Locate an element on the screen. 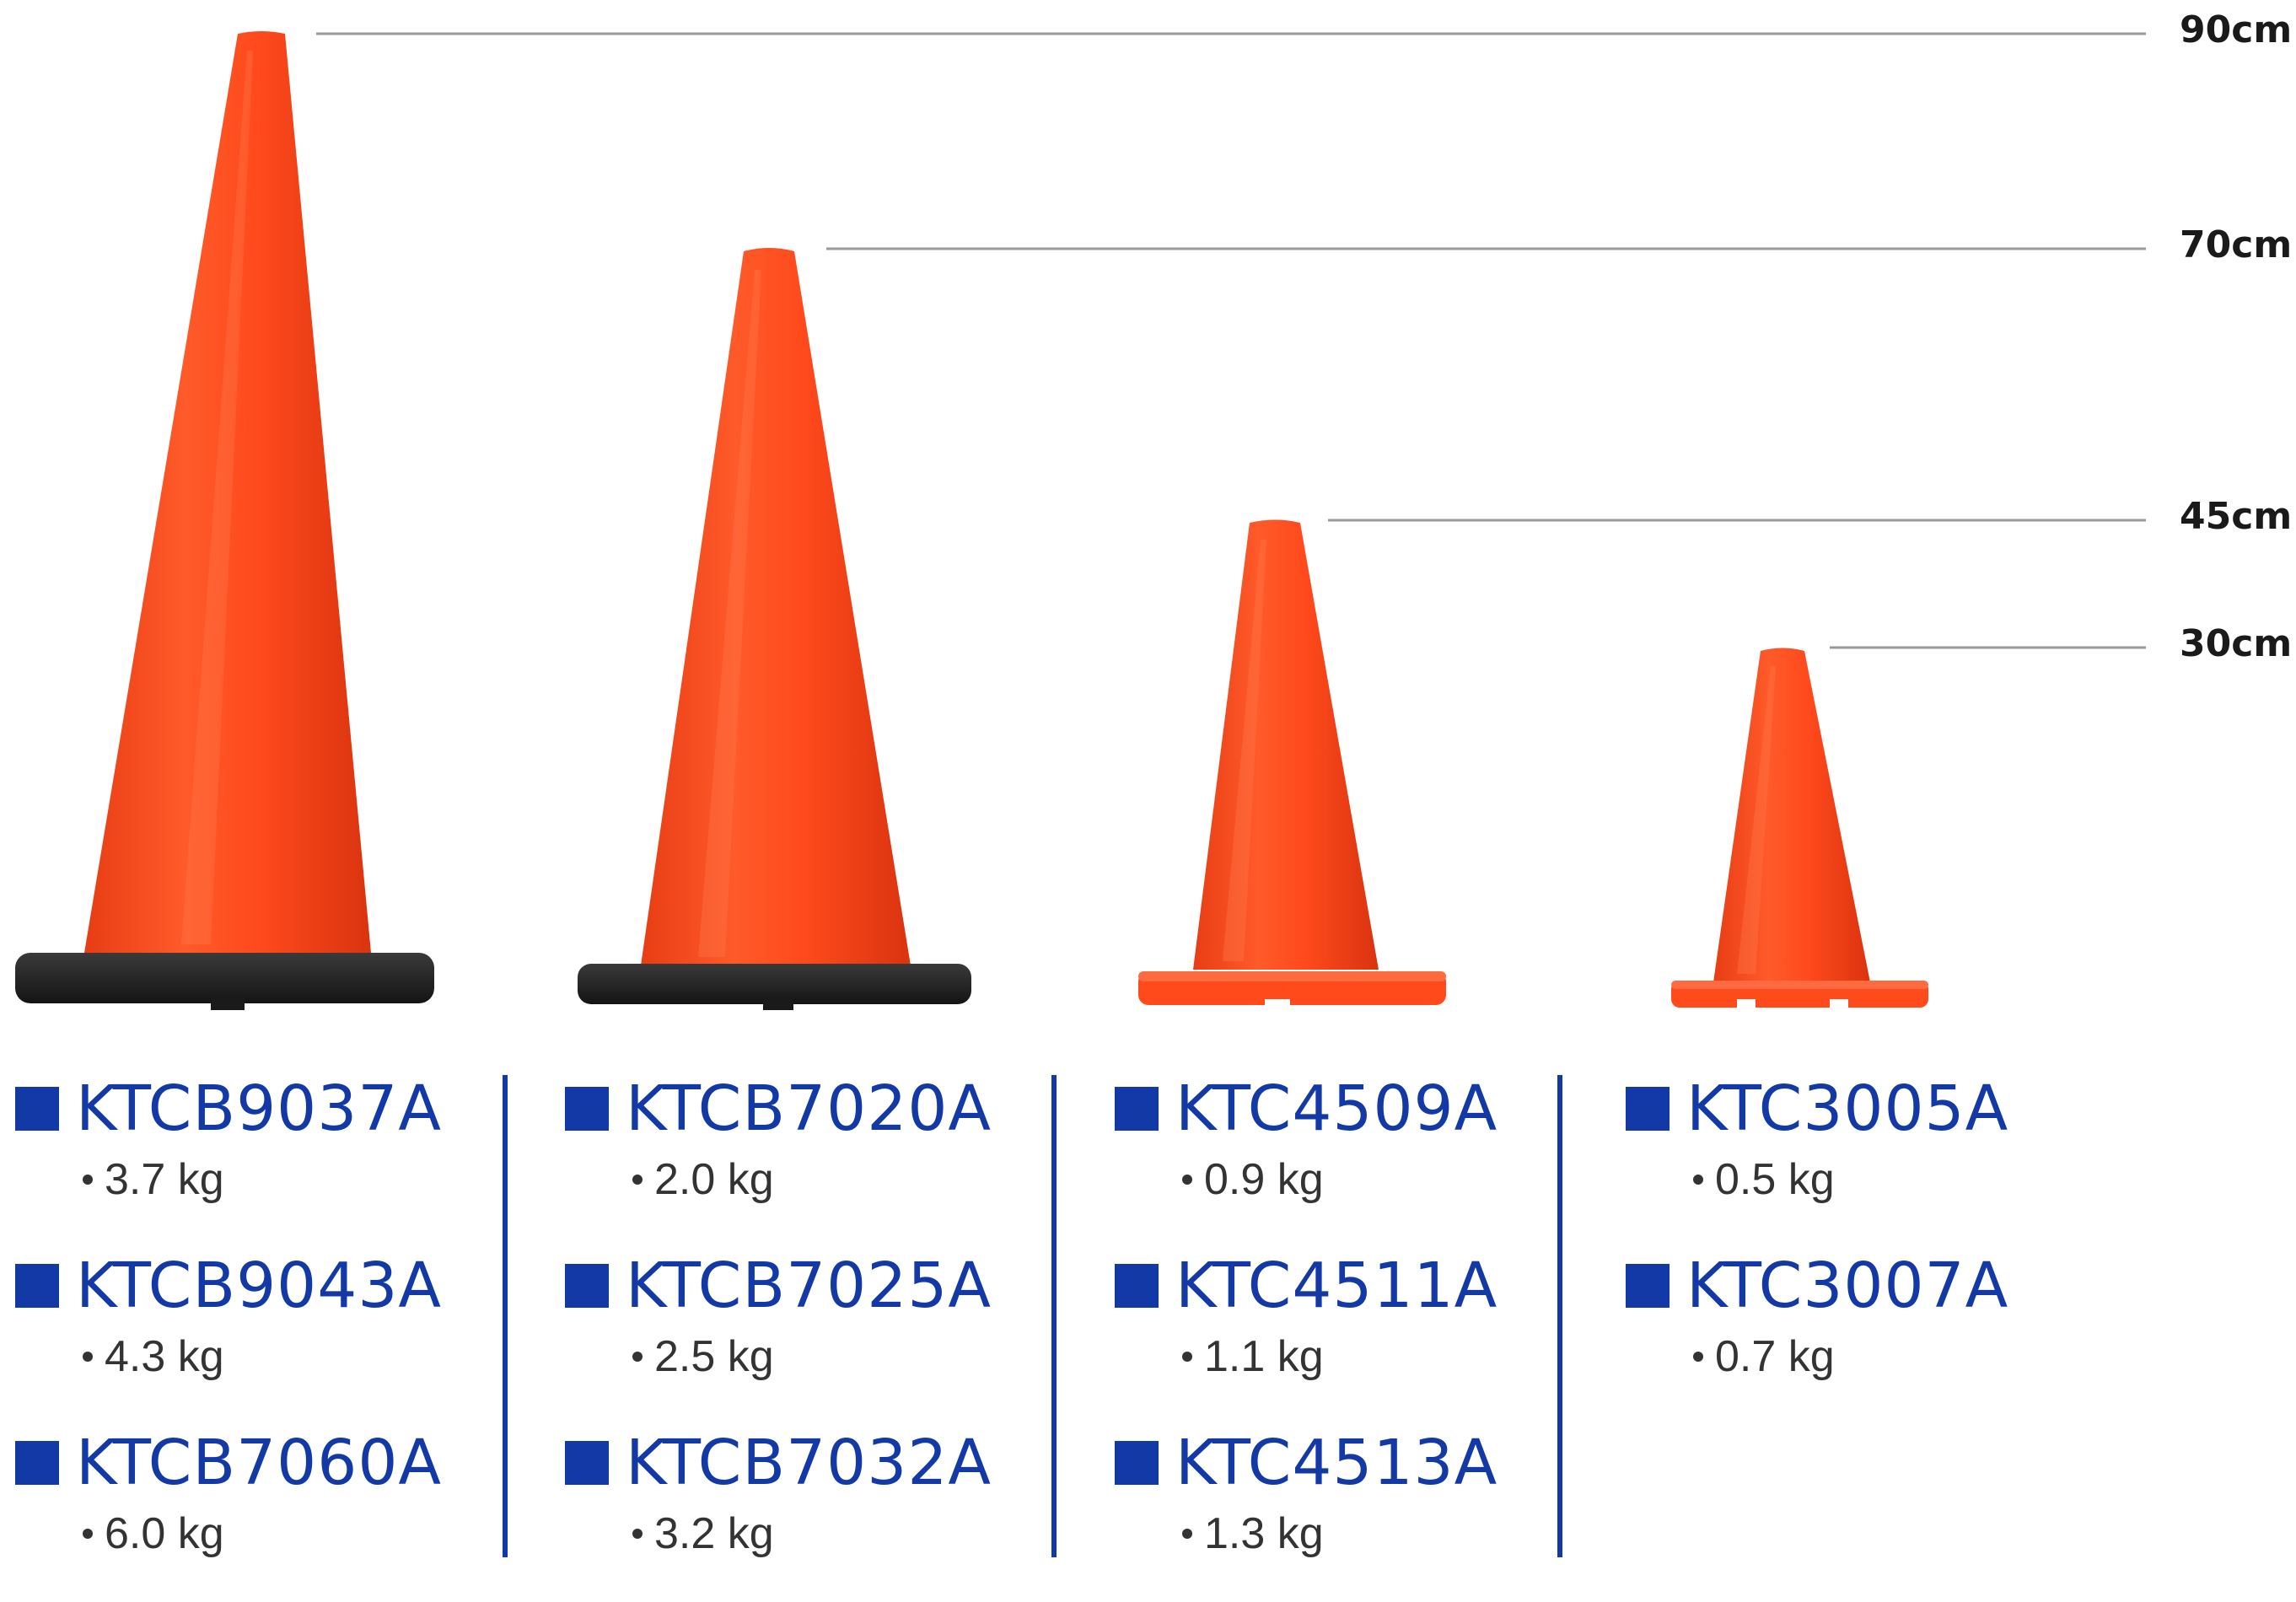  product-entry: KTCB7032A 3.2 kg is located at coordinates (778, 1513).